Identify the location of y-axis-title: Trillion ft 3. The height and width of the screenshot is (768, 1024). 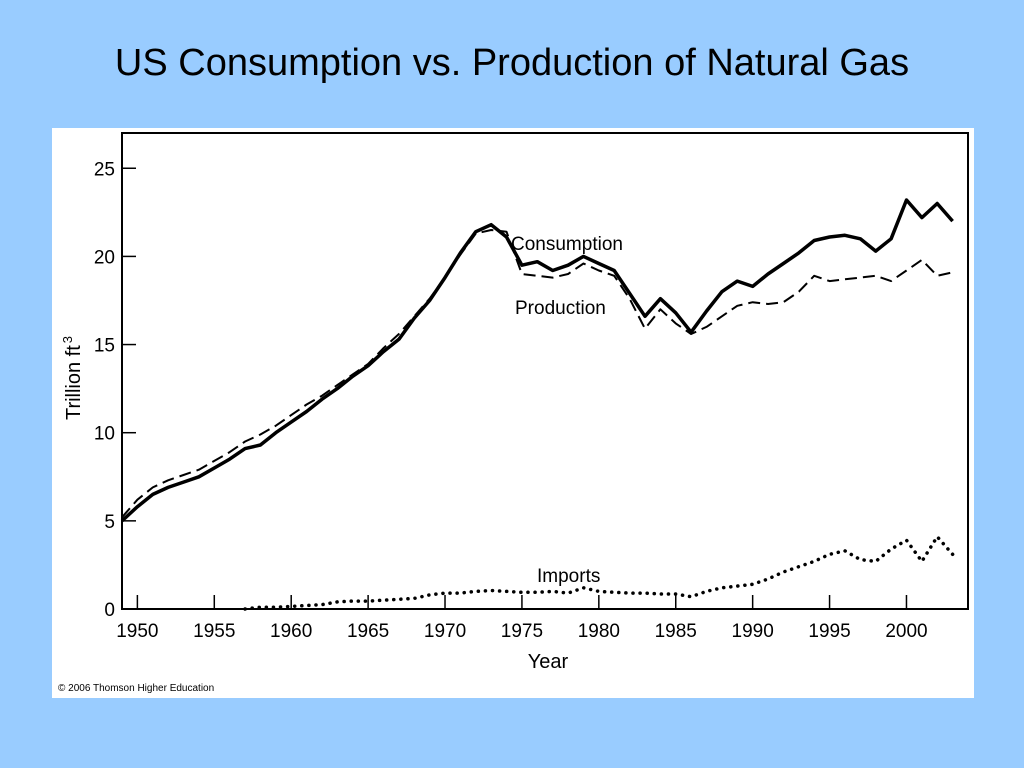
(72, 378).